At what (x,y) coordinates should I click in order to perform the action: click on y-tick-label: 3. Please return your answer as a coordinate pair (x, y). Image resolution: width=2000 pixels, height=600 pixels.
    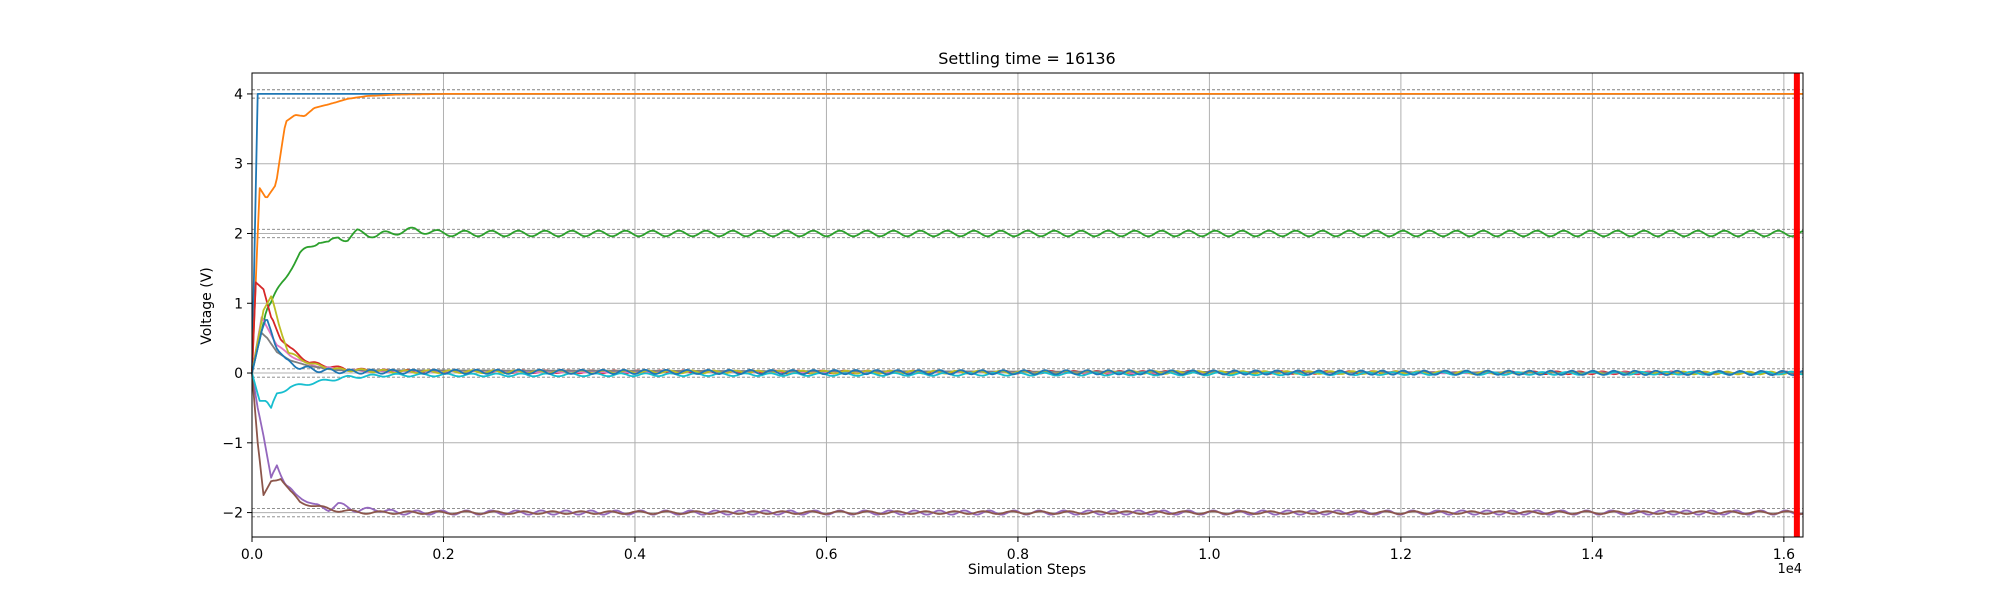
    Looking at the image, I should click on (238, 165).